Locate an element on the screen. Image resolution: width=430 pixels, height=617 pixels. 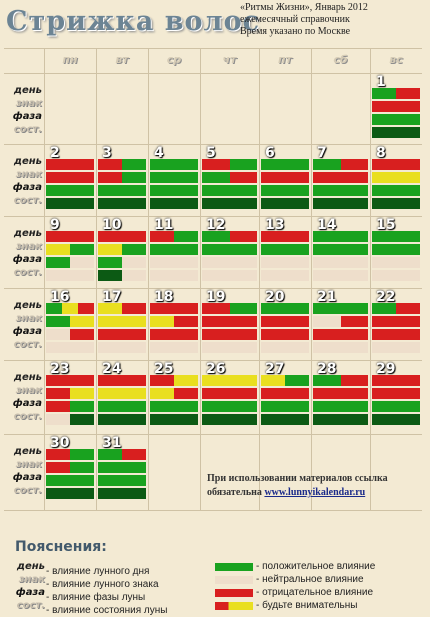
day-number: 10 is located at coordinates (112, 225).